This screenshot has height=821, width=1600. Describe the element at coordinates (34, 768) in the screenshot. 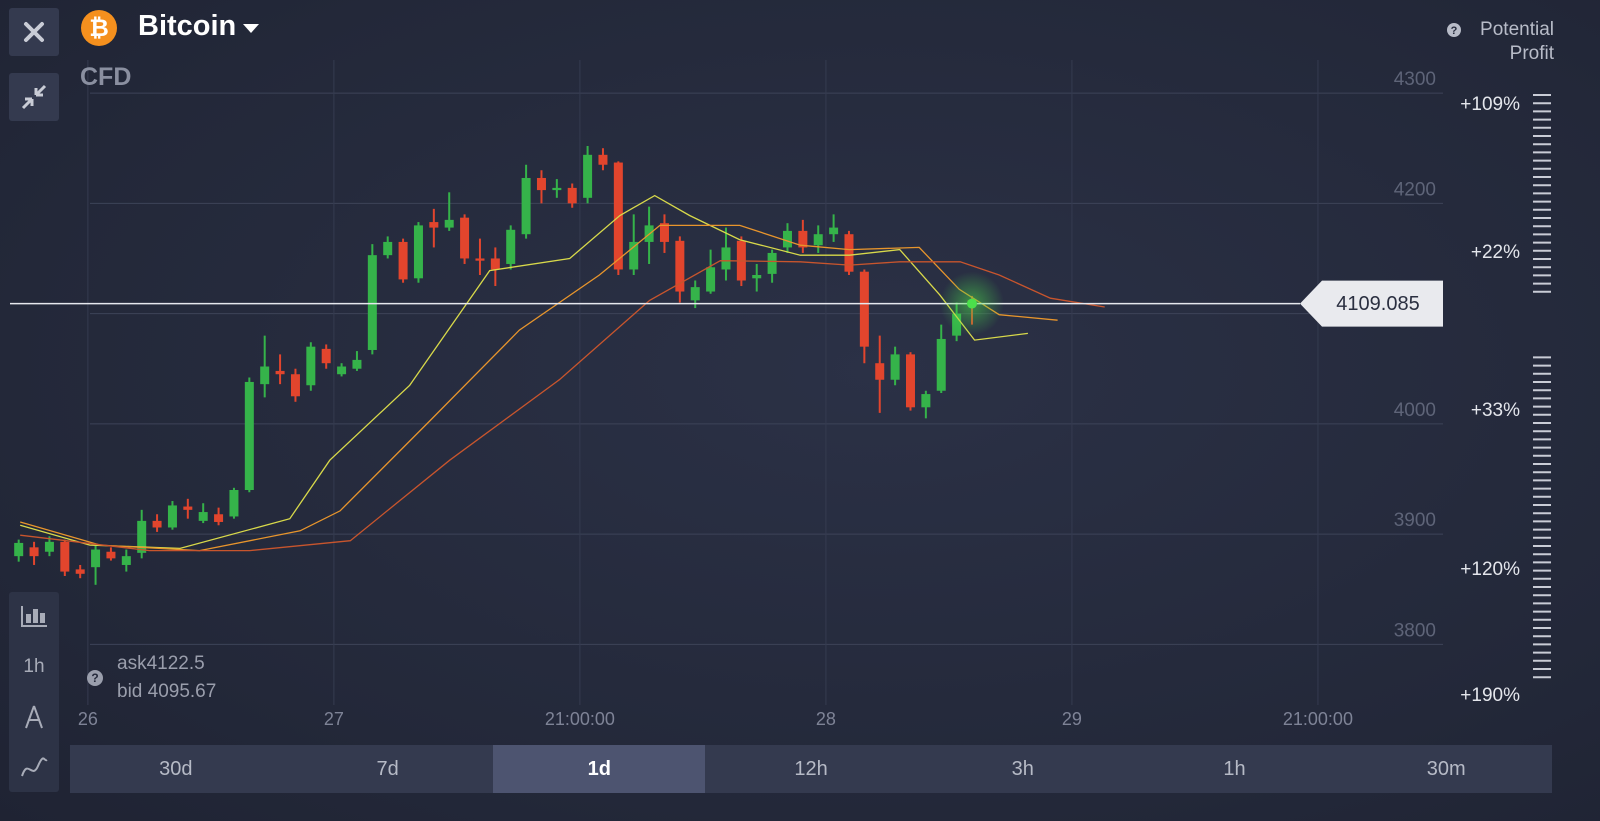

I see `indicator-icon` at that location.